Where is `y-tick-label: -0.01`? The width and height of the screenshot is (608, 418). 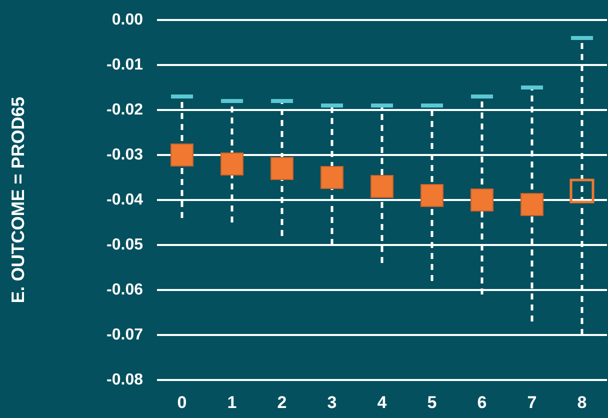
y-tick-label: -0.01 is located at coordinates (125, 65).